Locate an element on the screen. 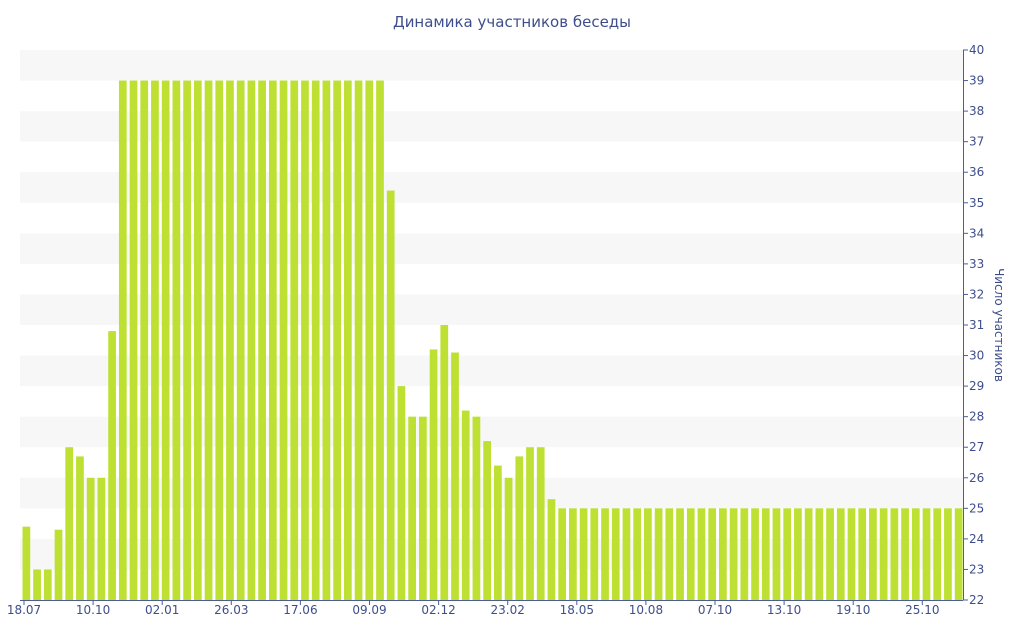 This screenshot has width=1024, height=640. y-tick-label: 28 is located at coordinates (976, 417).